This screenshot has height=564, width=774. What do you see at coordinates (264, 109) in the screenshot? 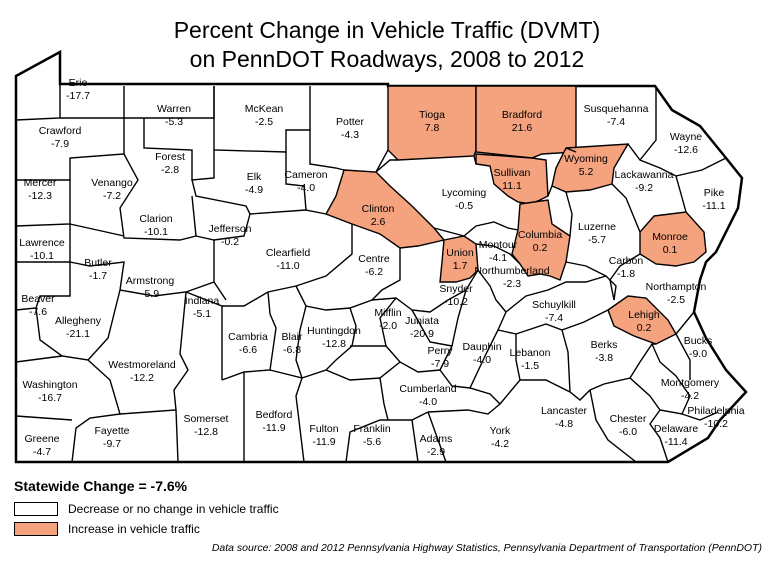
I see `county-name-mckean: McKean` at bounding box center [264, 109].